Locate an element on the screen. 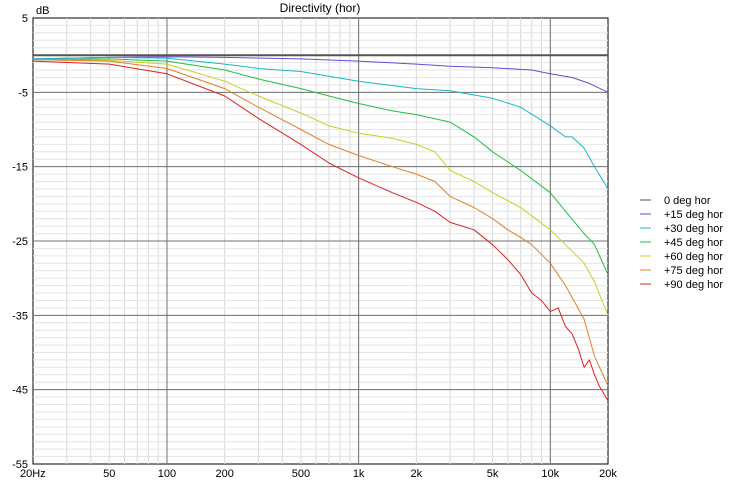 This screenshot has width=732, height=483. y-tick-label: -55 is located at coordinates (20, 465).